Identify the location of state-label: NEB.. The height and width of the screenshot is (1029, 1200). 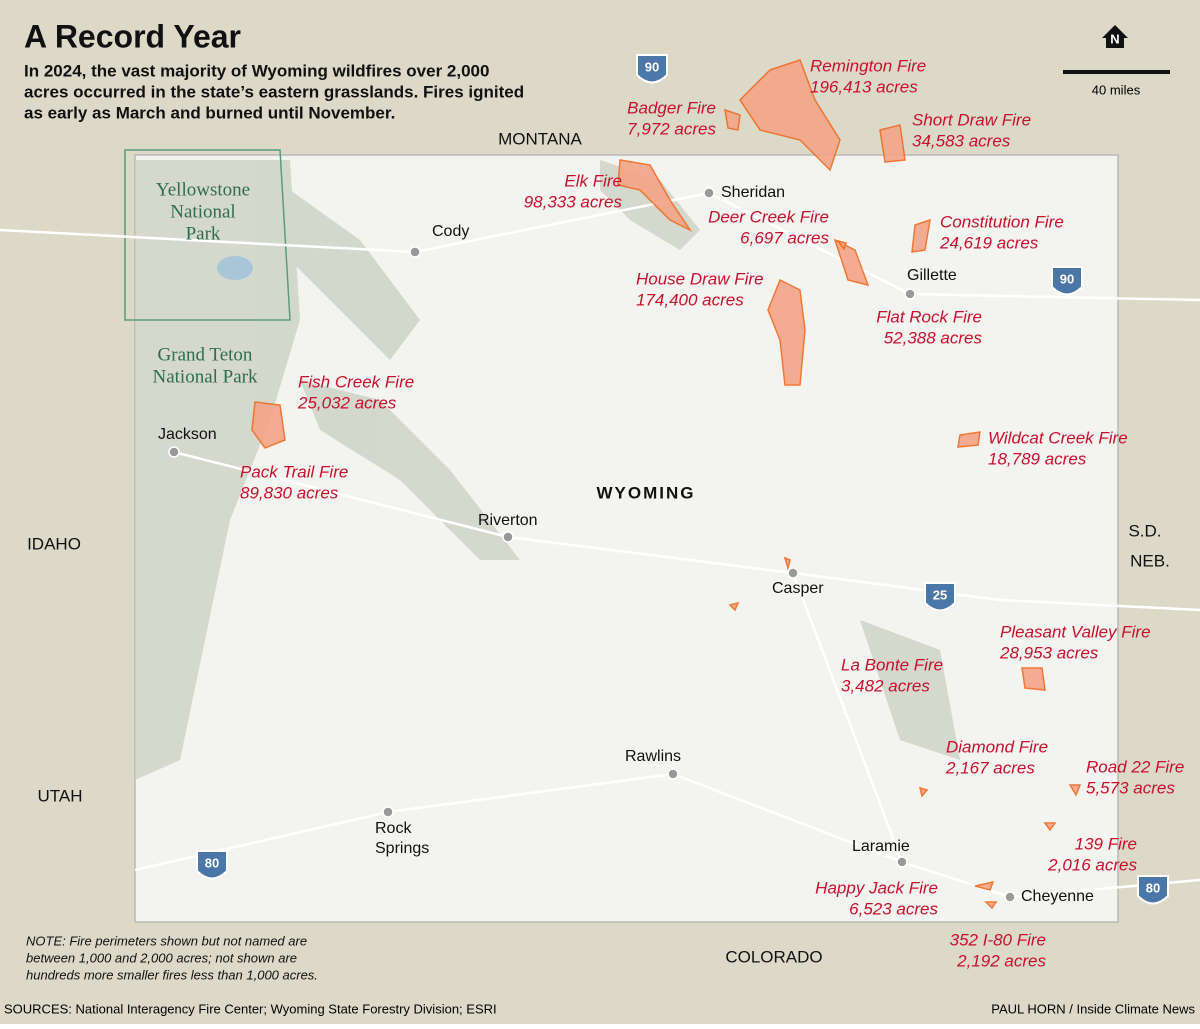
(1150, 560).